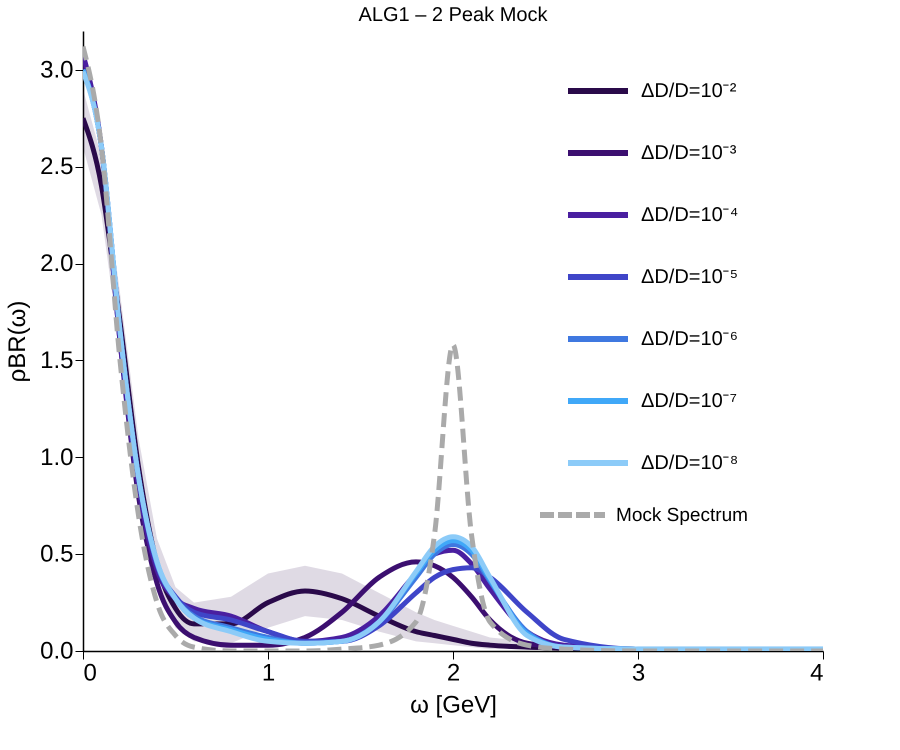 This screenshot has height=750, width=900. What do you see at coordinates (453, 673) in the screenshot?
I see `x-tick-label: 2` at bounding box center [453, 673].